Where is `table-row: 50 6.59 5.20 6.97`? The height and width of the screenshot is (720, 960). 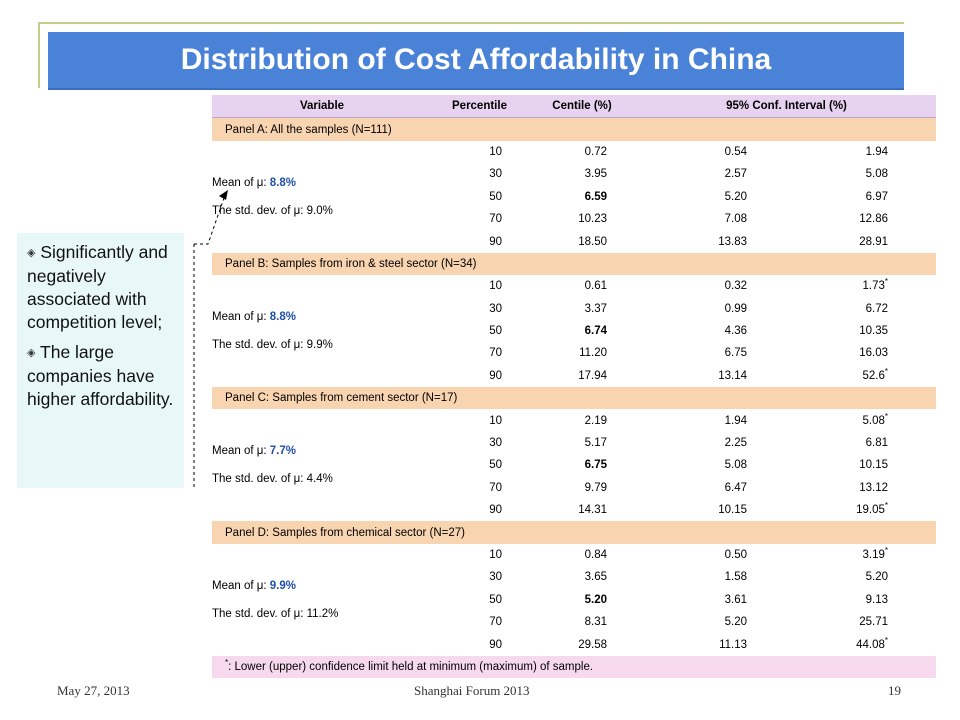 table-row: 50 6.59 5.20 6.97 is located at coordinates (574, 197).